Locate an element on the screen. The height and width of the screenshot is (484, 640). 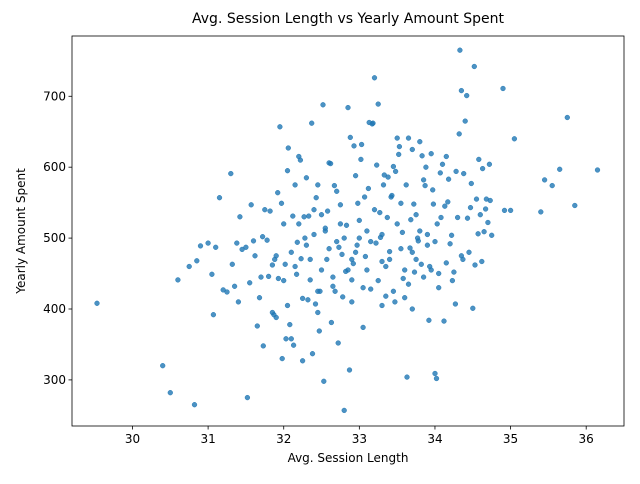
x-tick-label: 32 is located at coordinates (283, 439).